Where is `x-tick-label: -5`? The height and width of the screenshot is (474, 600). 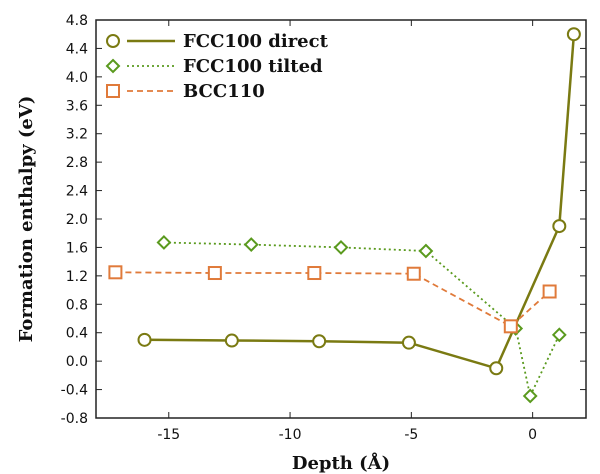
x-tick-label: -5 is located at coordinates (411, 435).